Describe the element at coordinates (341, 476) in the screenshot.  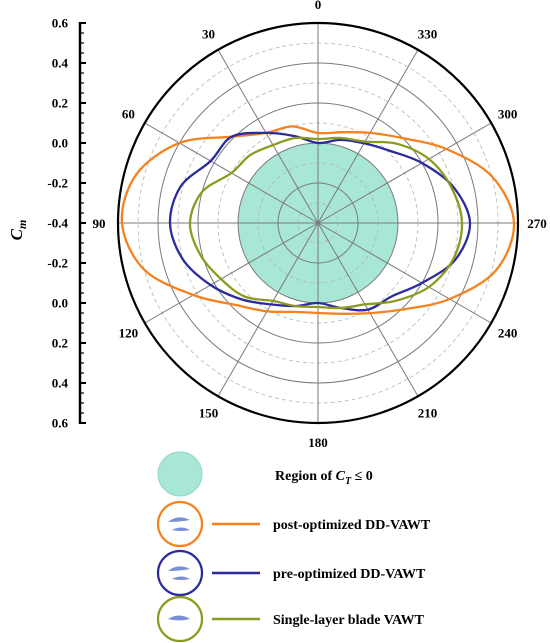
I see `legend-region-var: C` at that location.